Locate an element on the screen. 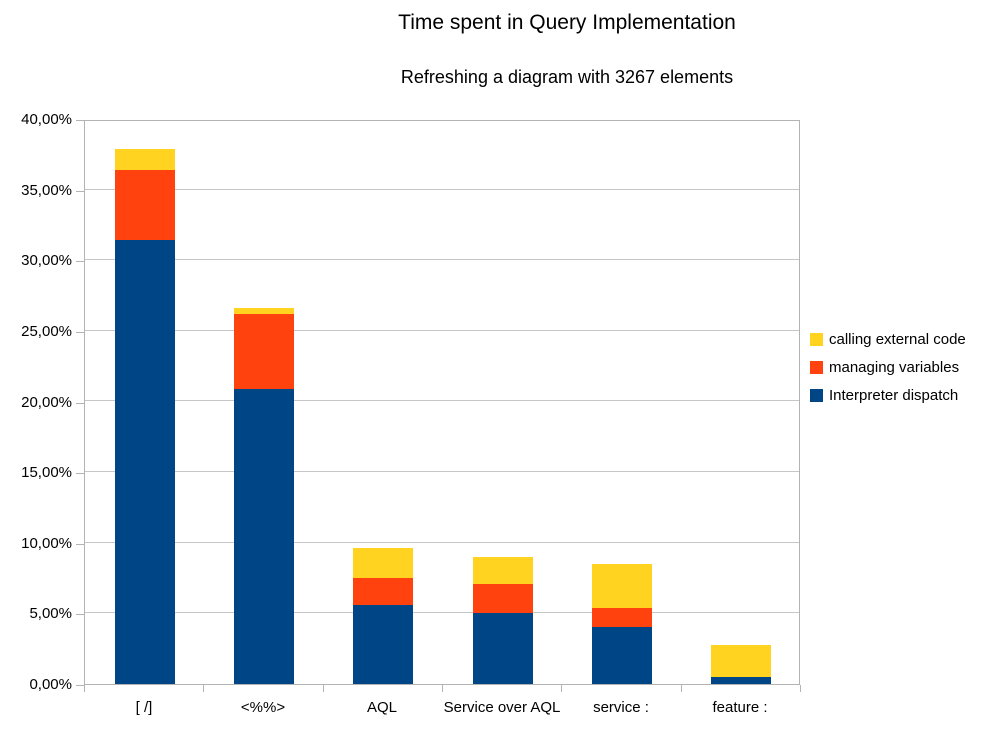 The height and width of the screenshot is (734, 1004). y-axis-label: 10,00% is located at coordinates (46, 543).